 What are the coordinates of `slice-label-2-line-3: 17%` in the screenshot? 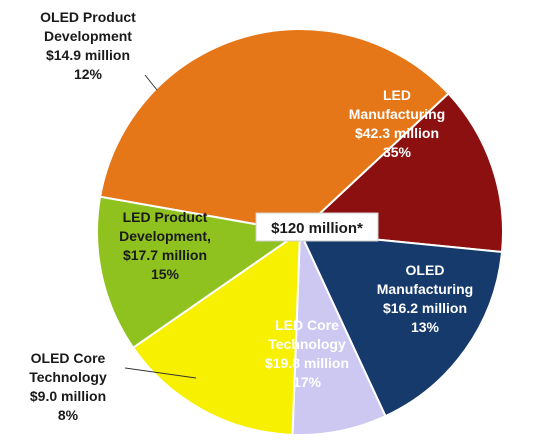 It's located at (307, 382).